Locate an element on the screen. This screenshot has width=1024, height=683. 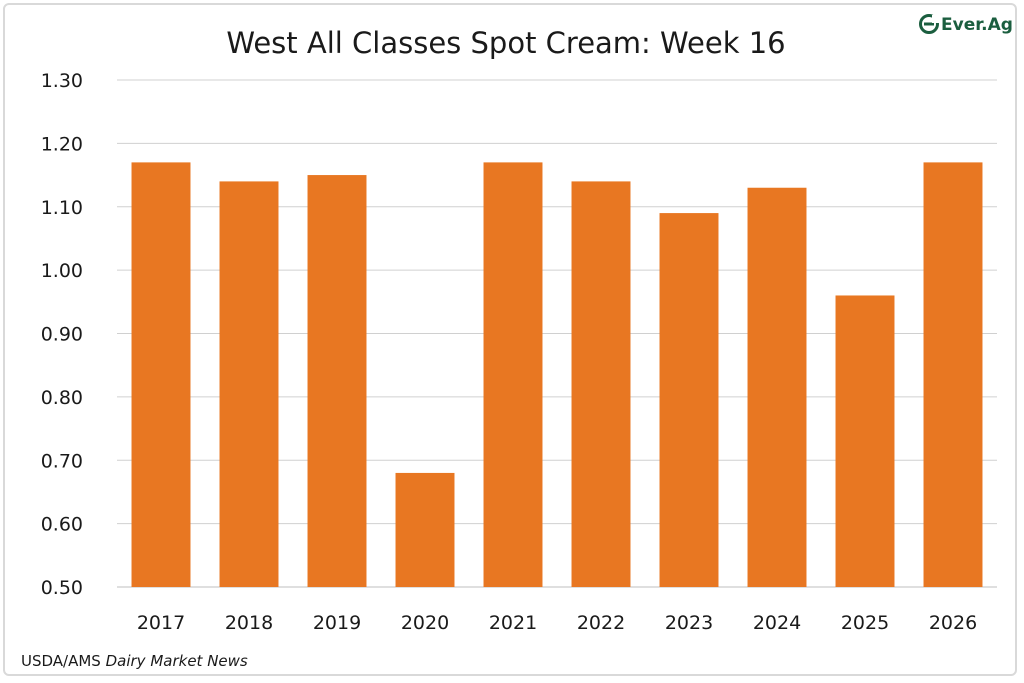
bar-2021 is located at coordinates (513, 374).